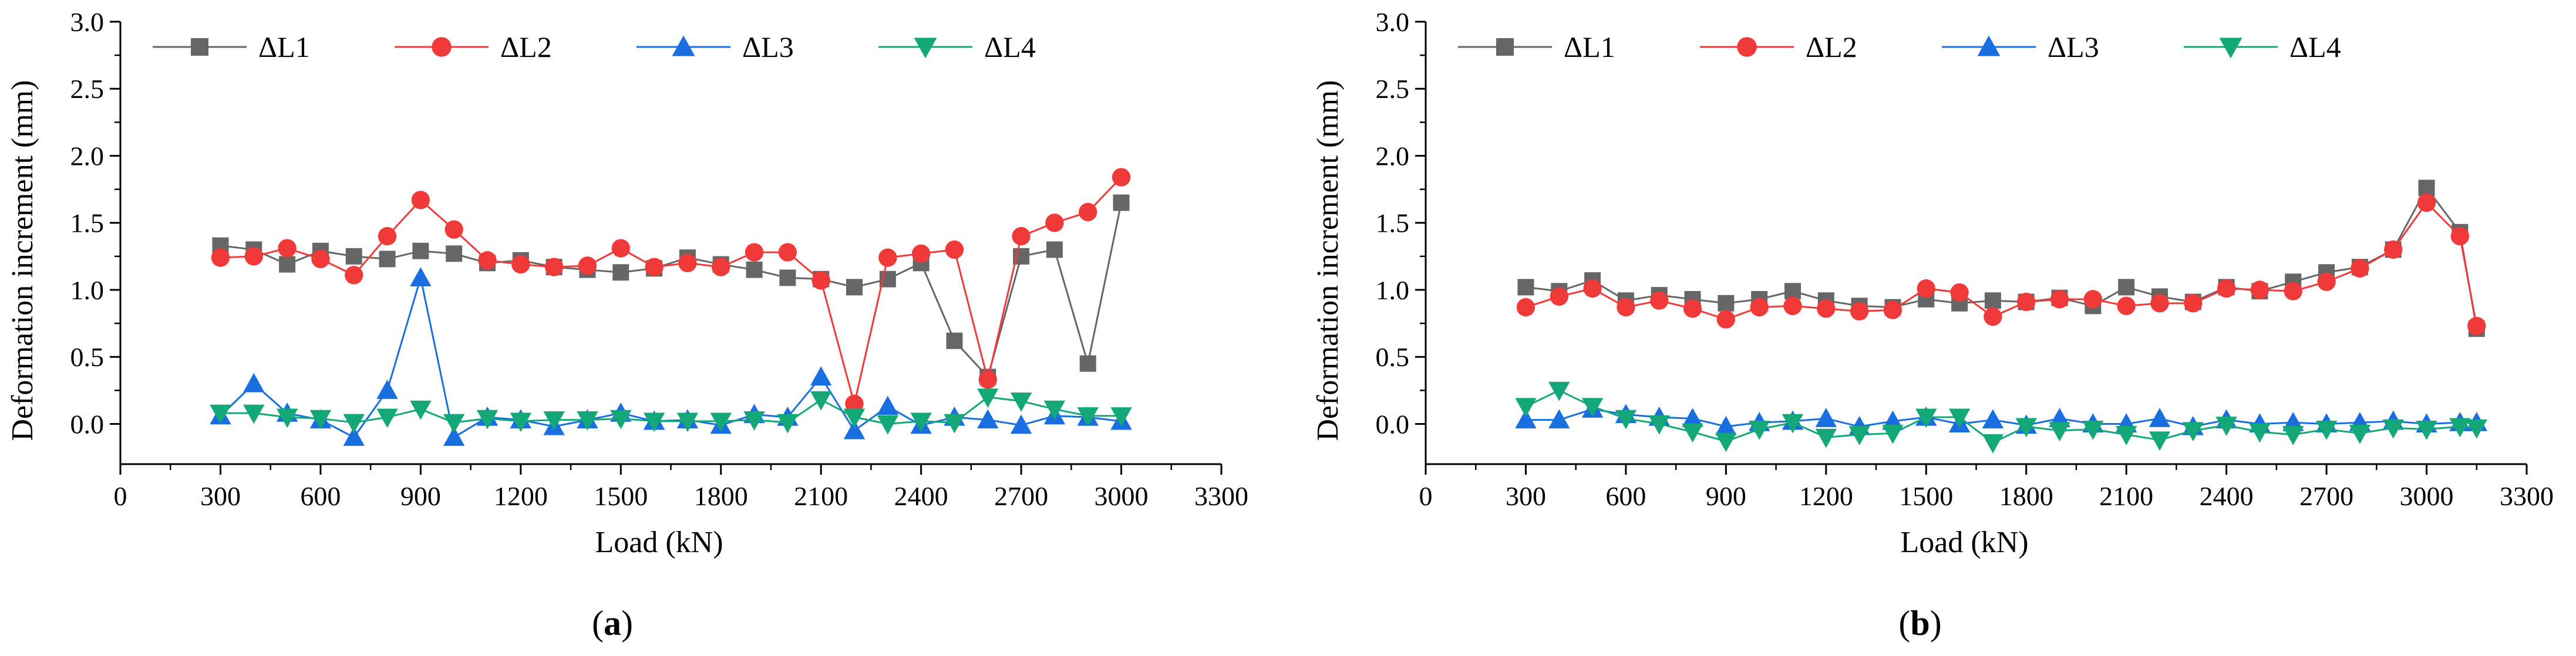 This screenshot has width=2576, height=656. Describe the element at coordinates (715, 47) in the screenshot. I see `legend-item: ΔL3` at that location.